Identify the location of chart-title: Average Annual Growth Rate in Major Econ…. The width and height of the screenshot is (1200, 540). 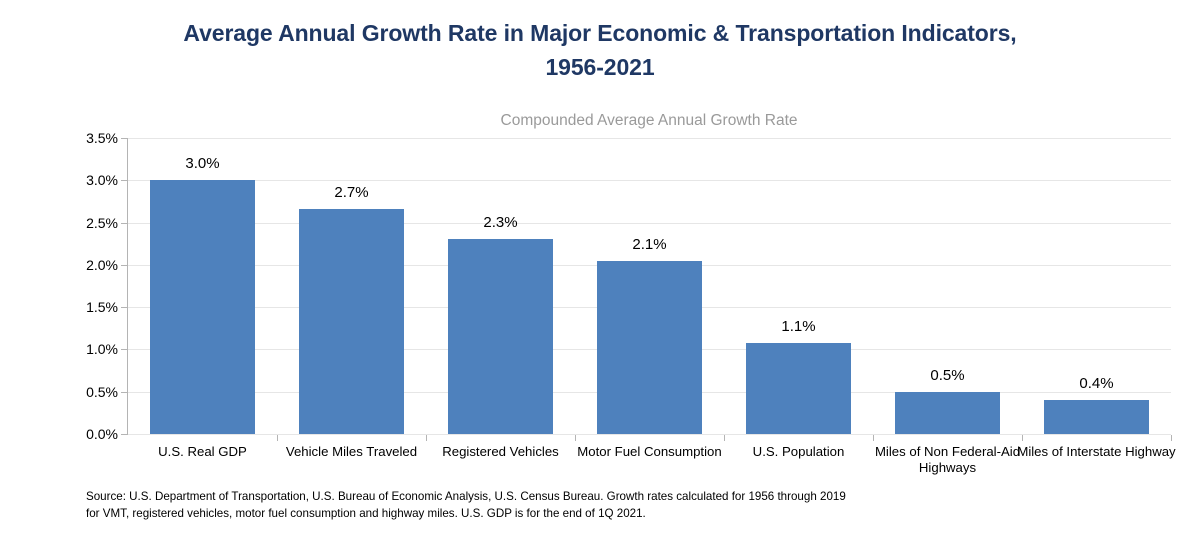
(600, 50).